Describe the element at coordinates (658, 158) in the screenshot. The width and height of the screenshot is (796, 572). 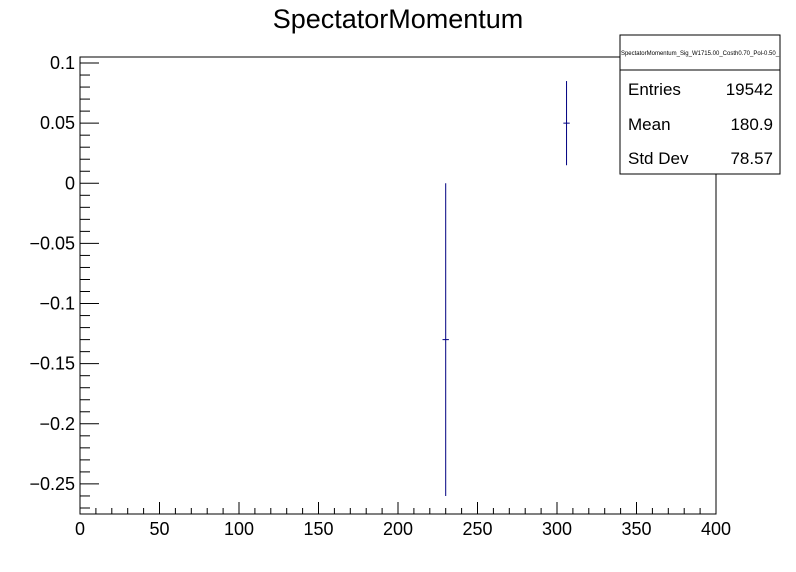
I see `stats-stddev-label: Std Dev` at that location.